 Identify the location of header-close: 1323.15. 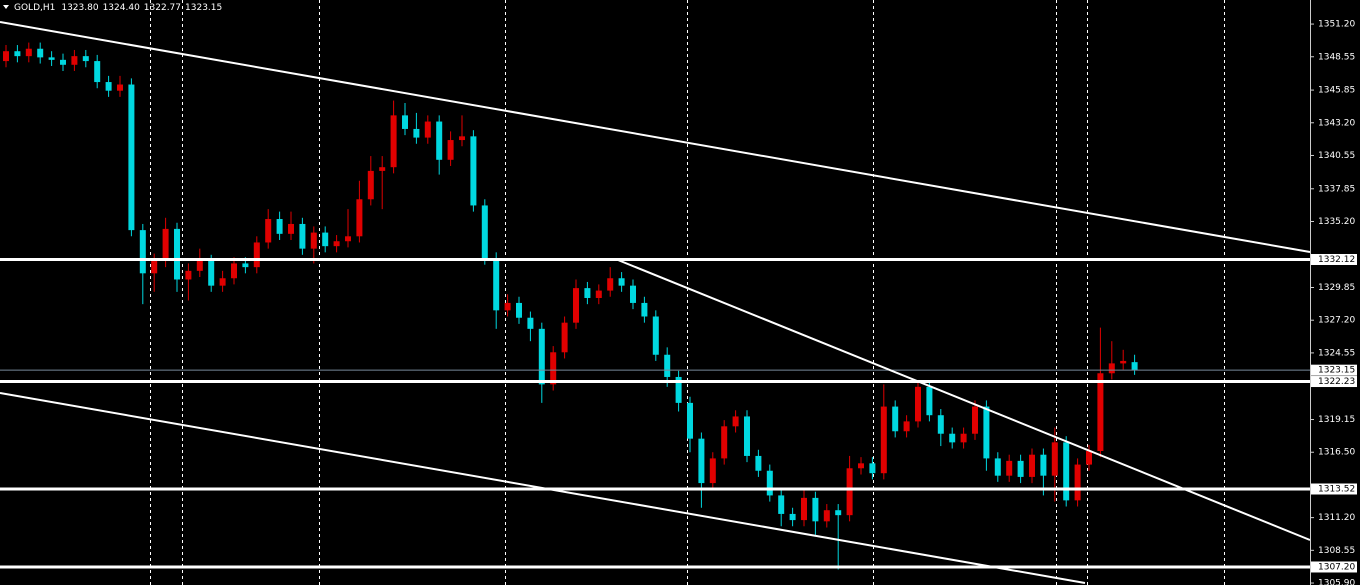
(203, 8).